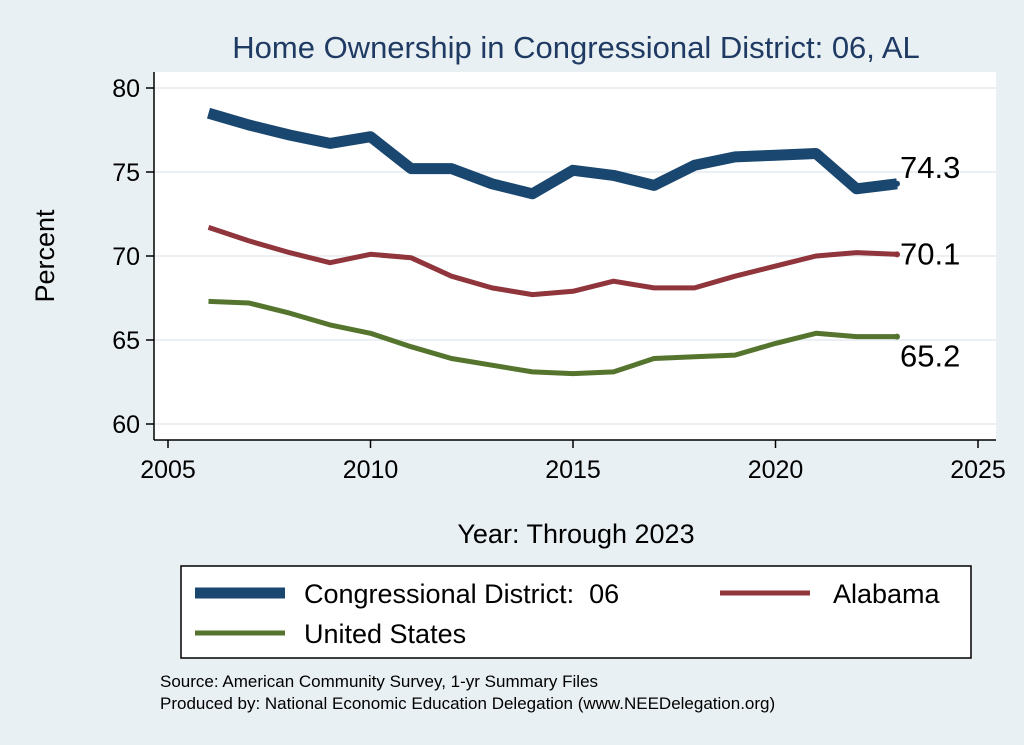  I want to click on x-tick-label-2025: 2025, so click(978, 470).